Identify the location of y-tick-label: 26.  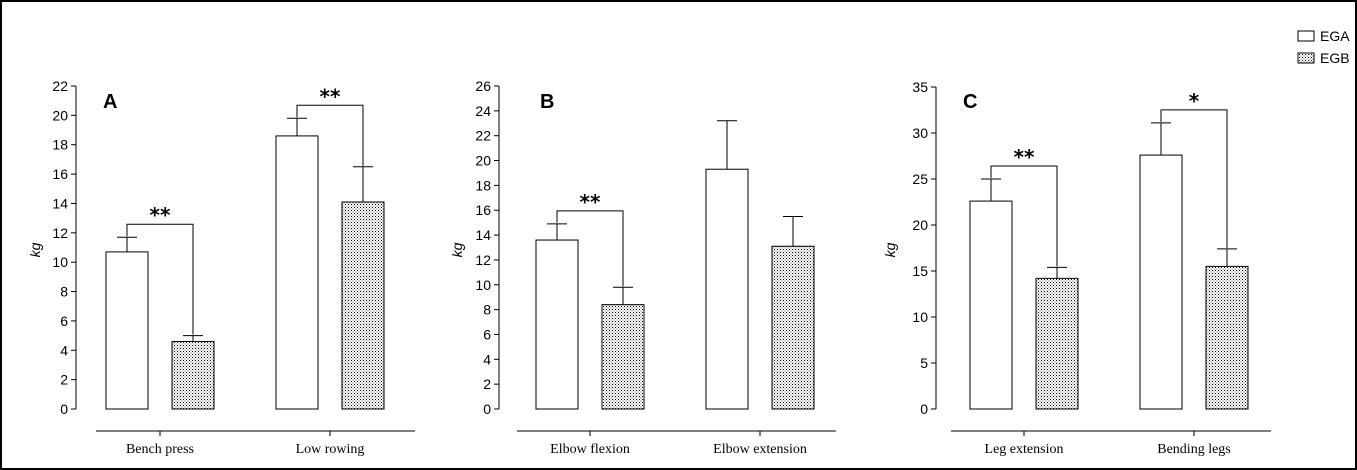
(483, 86).